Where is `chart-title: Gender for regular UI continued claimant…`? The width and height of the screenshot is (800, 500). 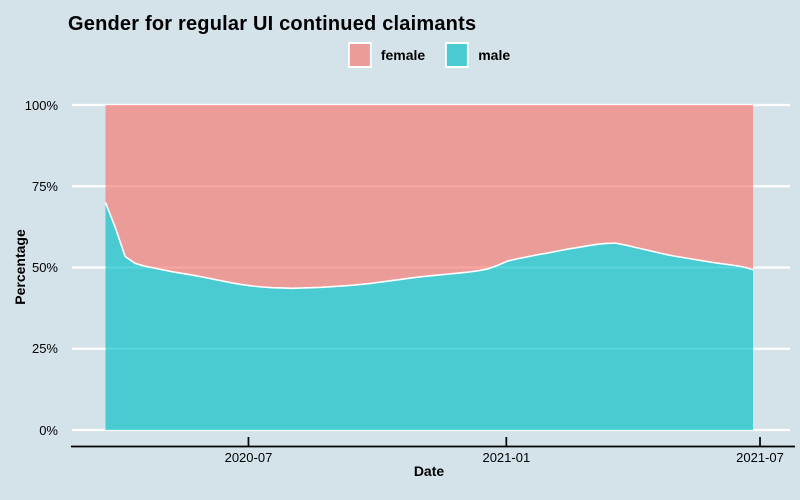
chart-title: Gender for regular UI continued claimant… is located at coordinates (272, 24).